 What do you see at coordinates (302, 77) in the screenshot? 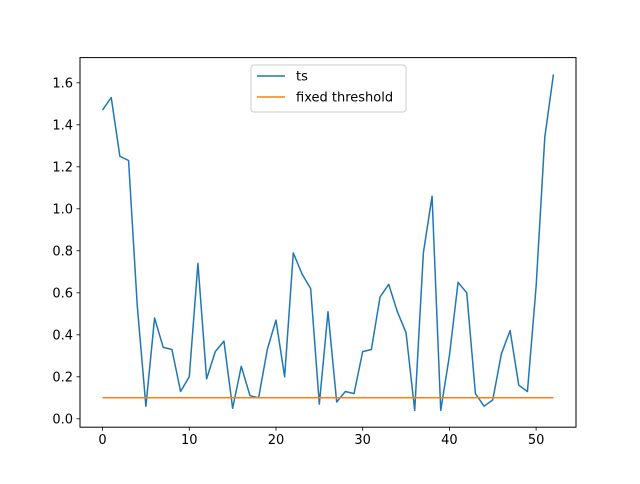
I see `legend-label: ts` at bounding box center [302, 77].